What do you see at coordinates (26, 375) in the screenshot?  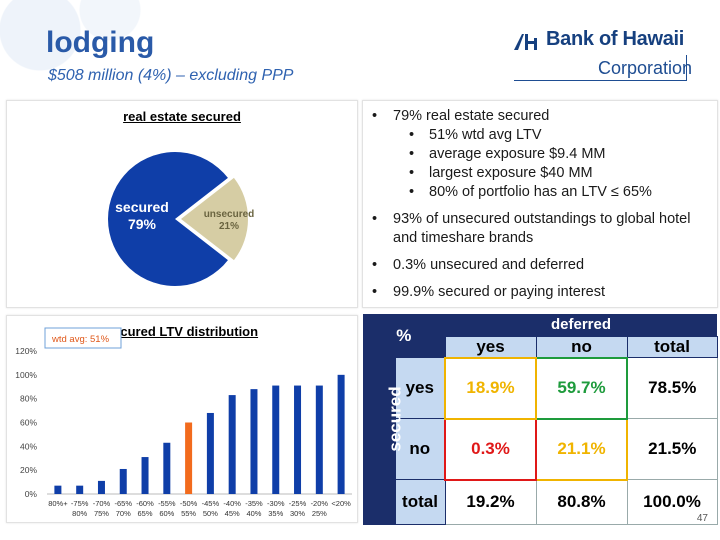 I see `y-tick-label: 100%` at bounding box center [26, 375].